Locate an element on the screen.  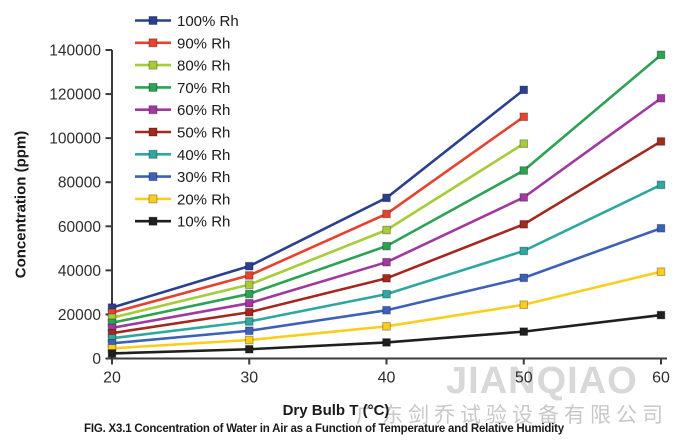
legend-label: 90% Rh is located at coordinates (203, 43).